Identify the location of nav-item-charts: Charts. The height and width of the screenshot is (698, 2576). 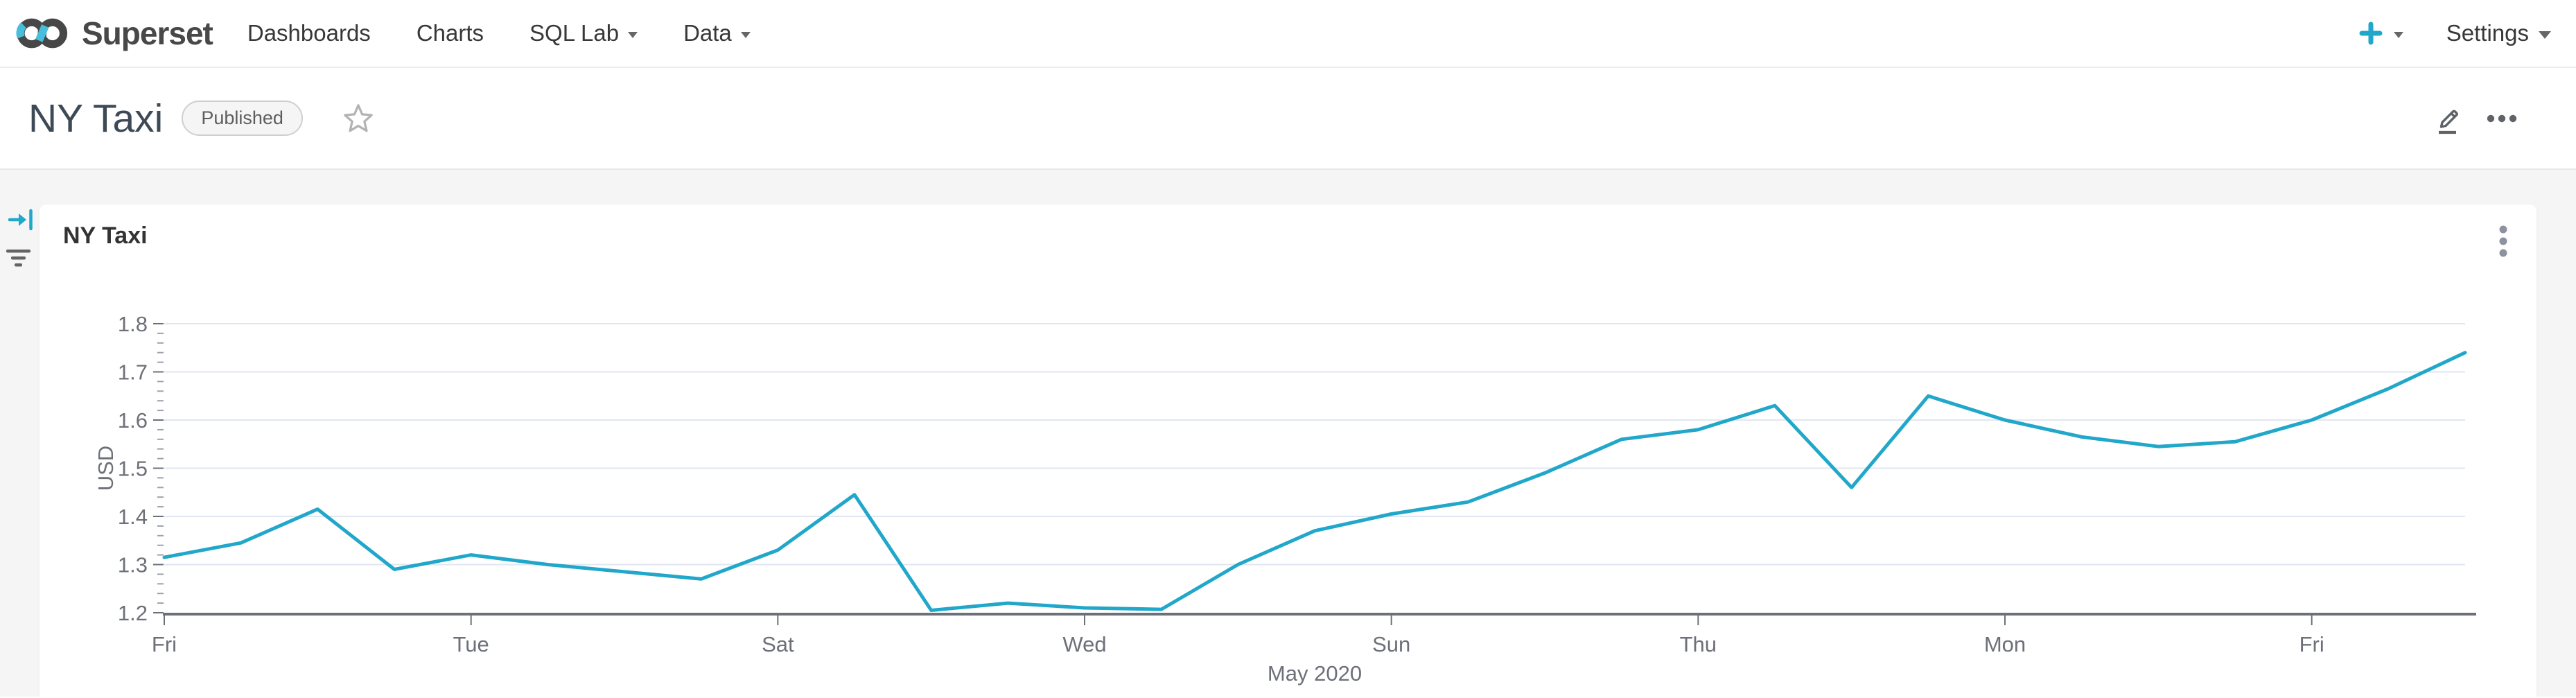
(450, 33).